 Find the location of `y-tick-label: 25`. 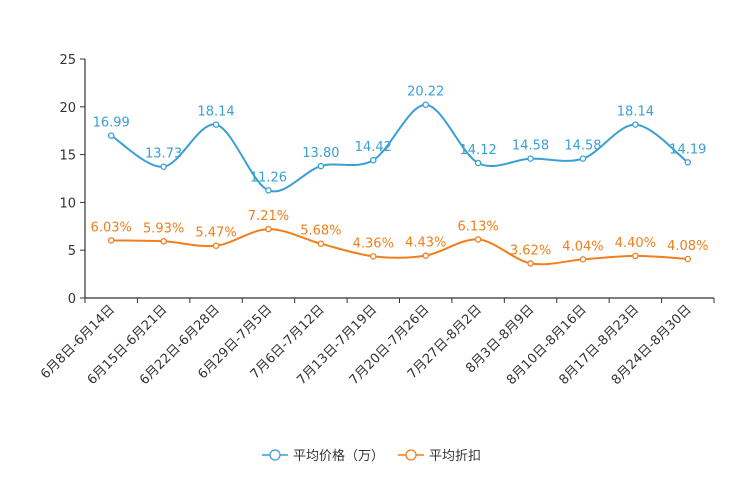

y-tick-label: 25 is located at coordinates (67, 60).